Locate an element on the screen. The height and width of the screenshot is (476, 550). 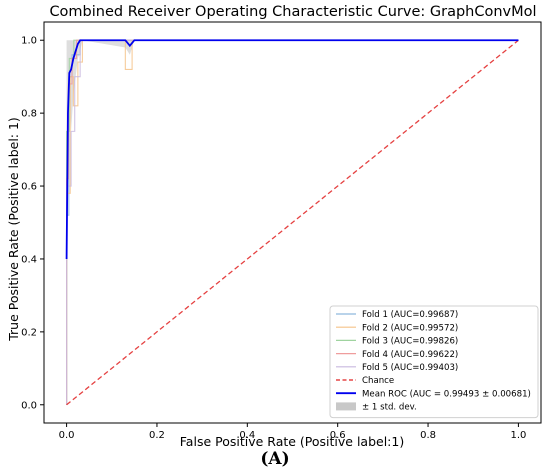
x-tick-label: 0.2 is located at coordinates (157, 435).